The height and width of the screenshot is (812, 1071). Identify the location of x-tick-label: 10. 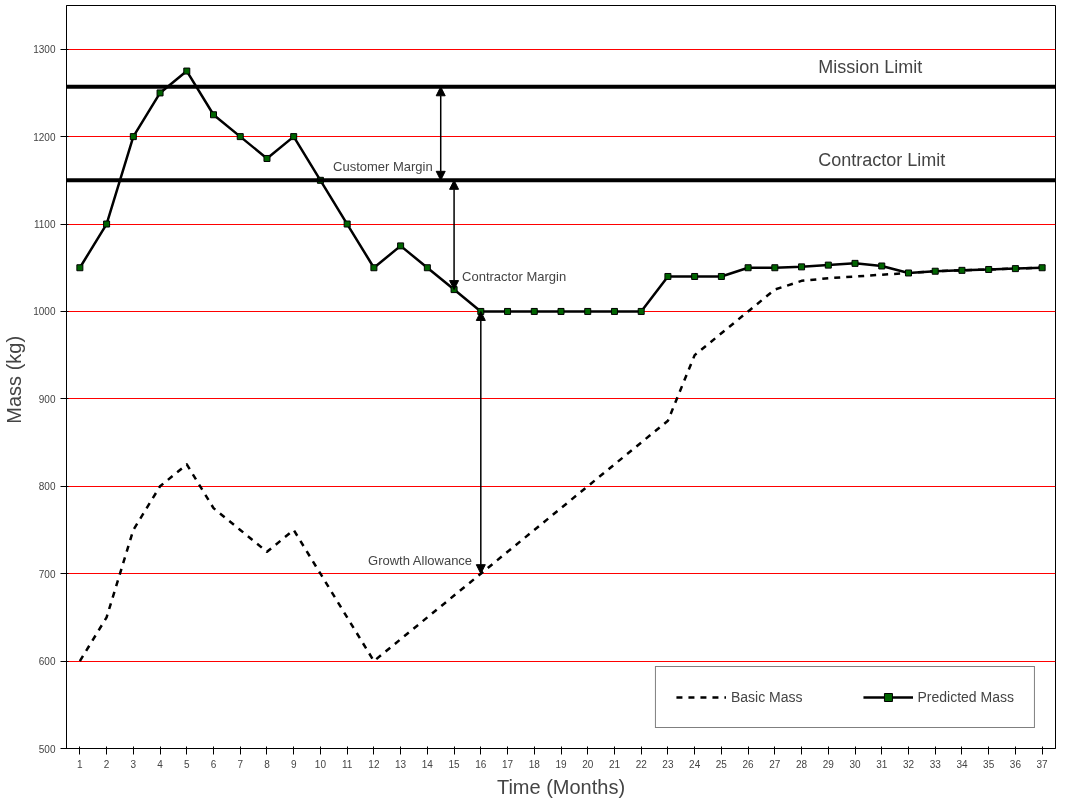
(320, 764).